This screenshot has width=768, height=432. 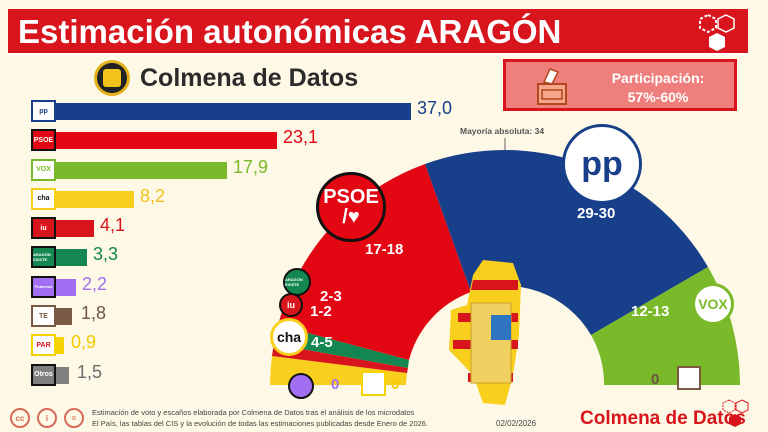 What do you see at coordinates (65, 287) in the screenshot?
I see `bar-podemos` at bounding box center [65, 287].